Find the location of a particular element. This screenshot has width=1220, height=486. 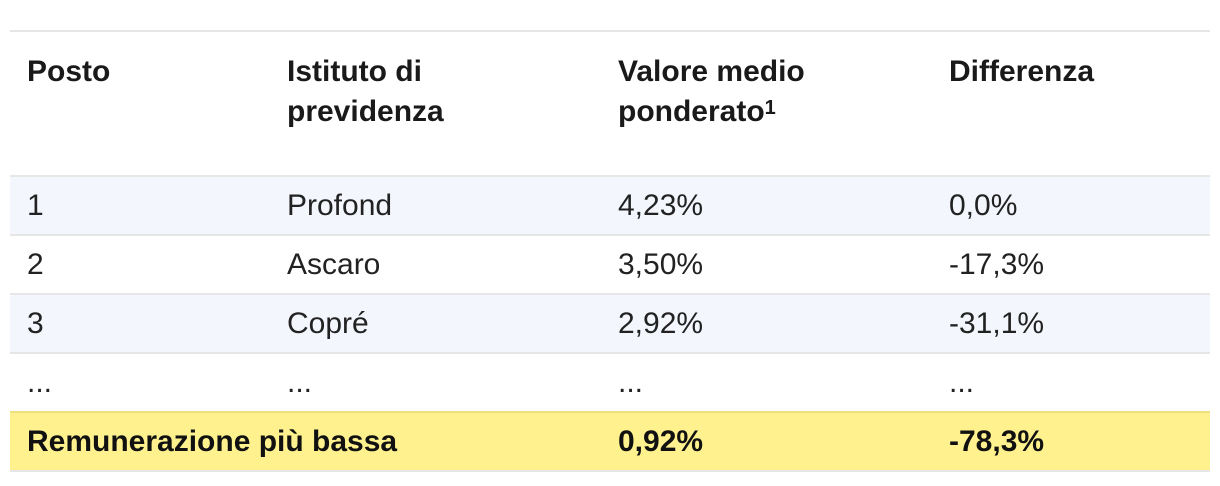

cell-posto: 3 is located at coordinates (35, 323).